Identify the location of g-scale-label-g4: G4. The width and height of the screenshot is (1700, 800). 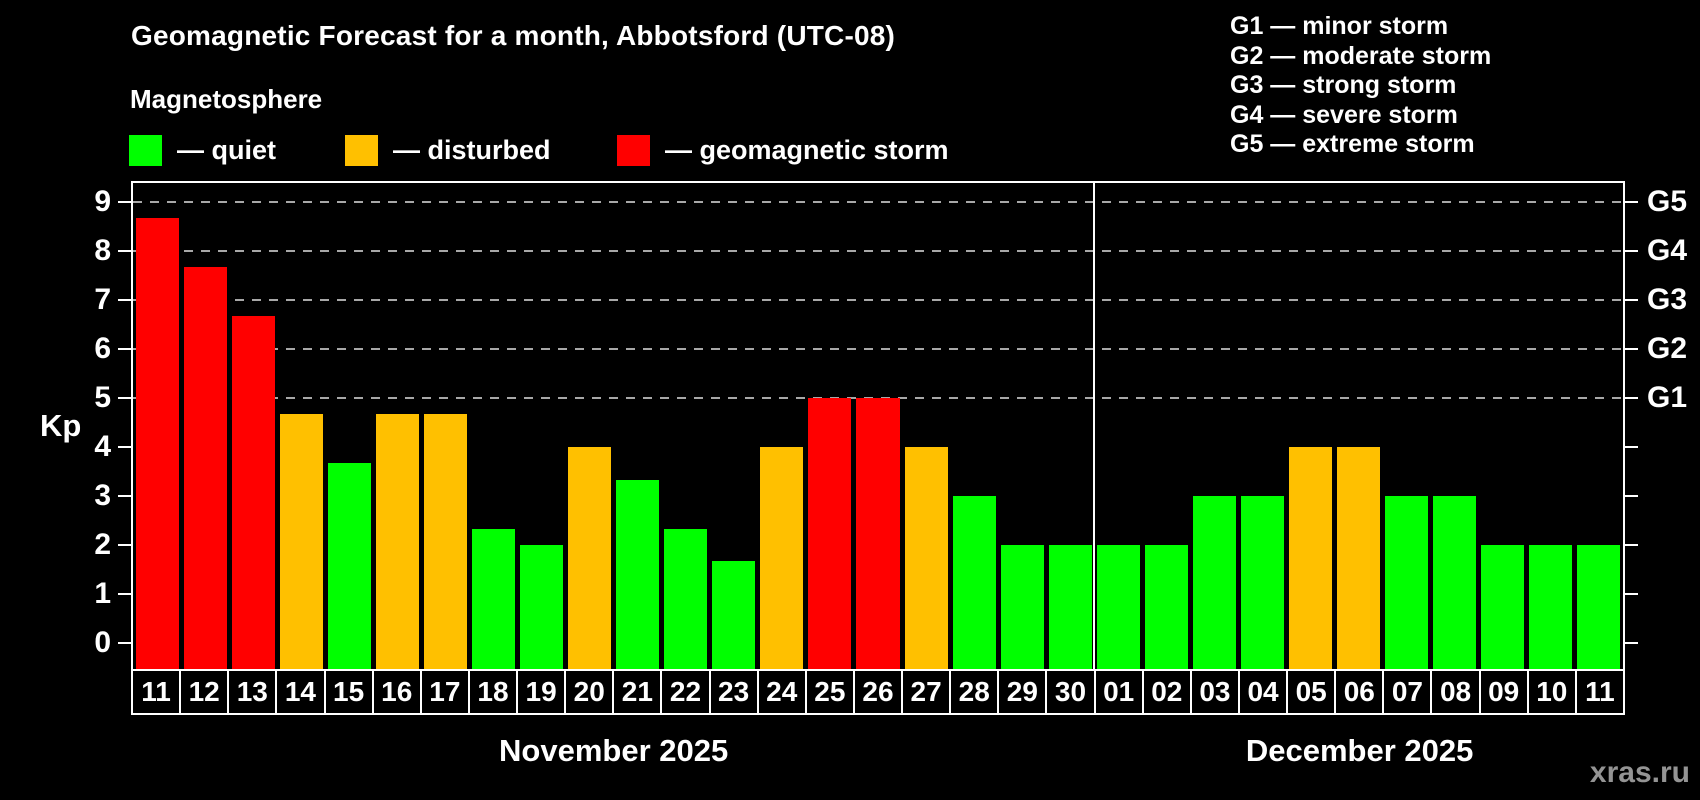
(1667, 251).